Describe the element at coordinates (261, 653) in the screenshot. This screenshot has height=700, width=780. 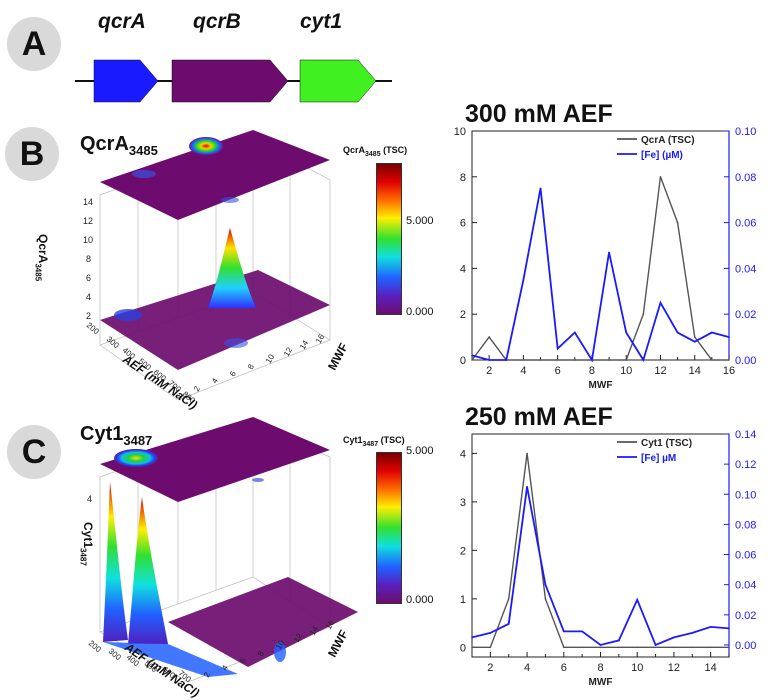
I see `panel-c-3d-y-tick: 8` at that location.